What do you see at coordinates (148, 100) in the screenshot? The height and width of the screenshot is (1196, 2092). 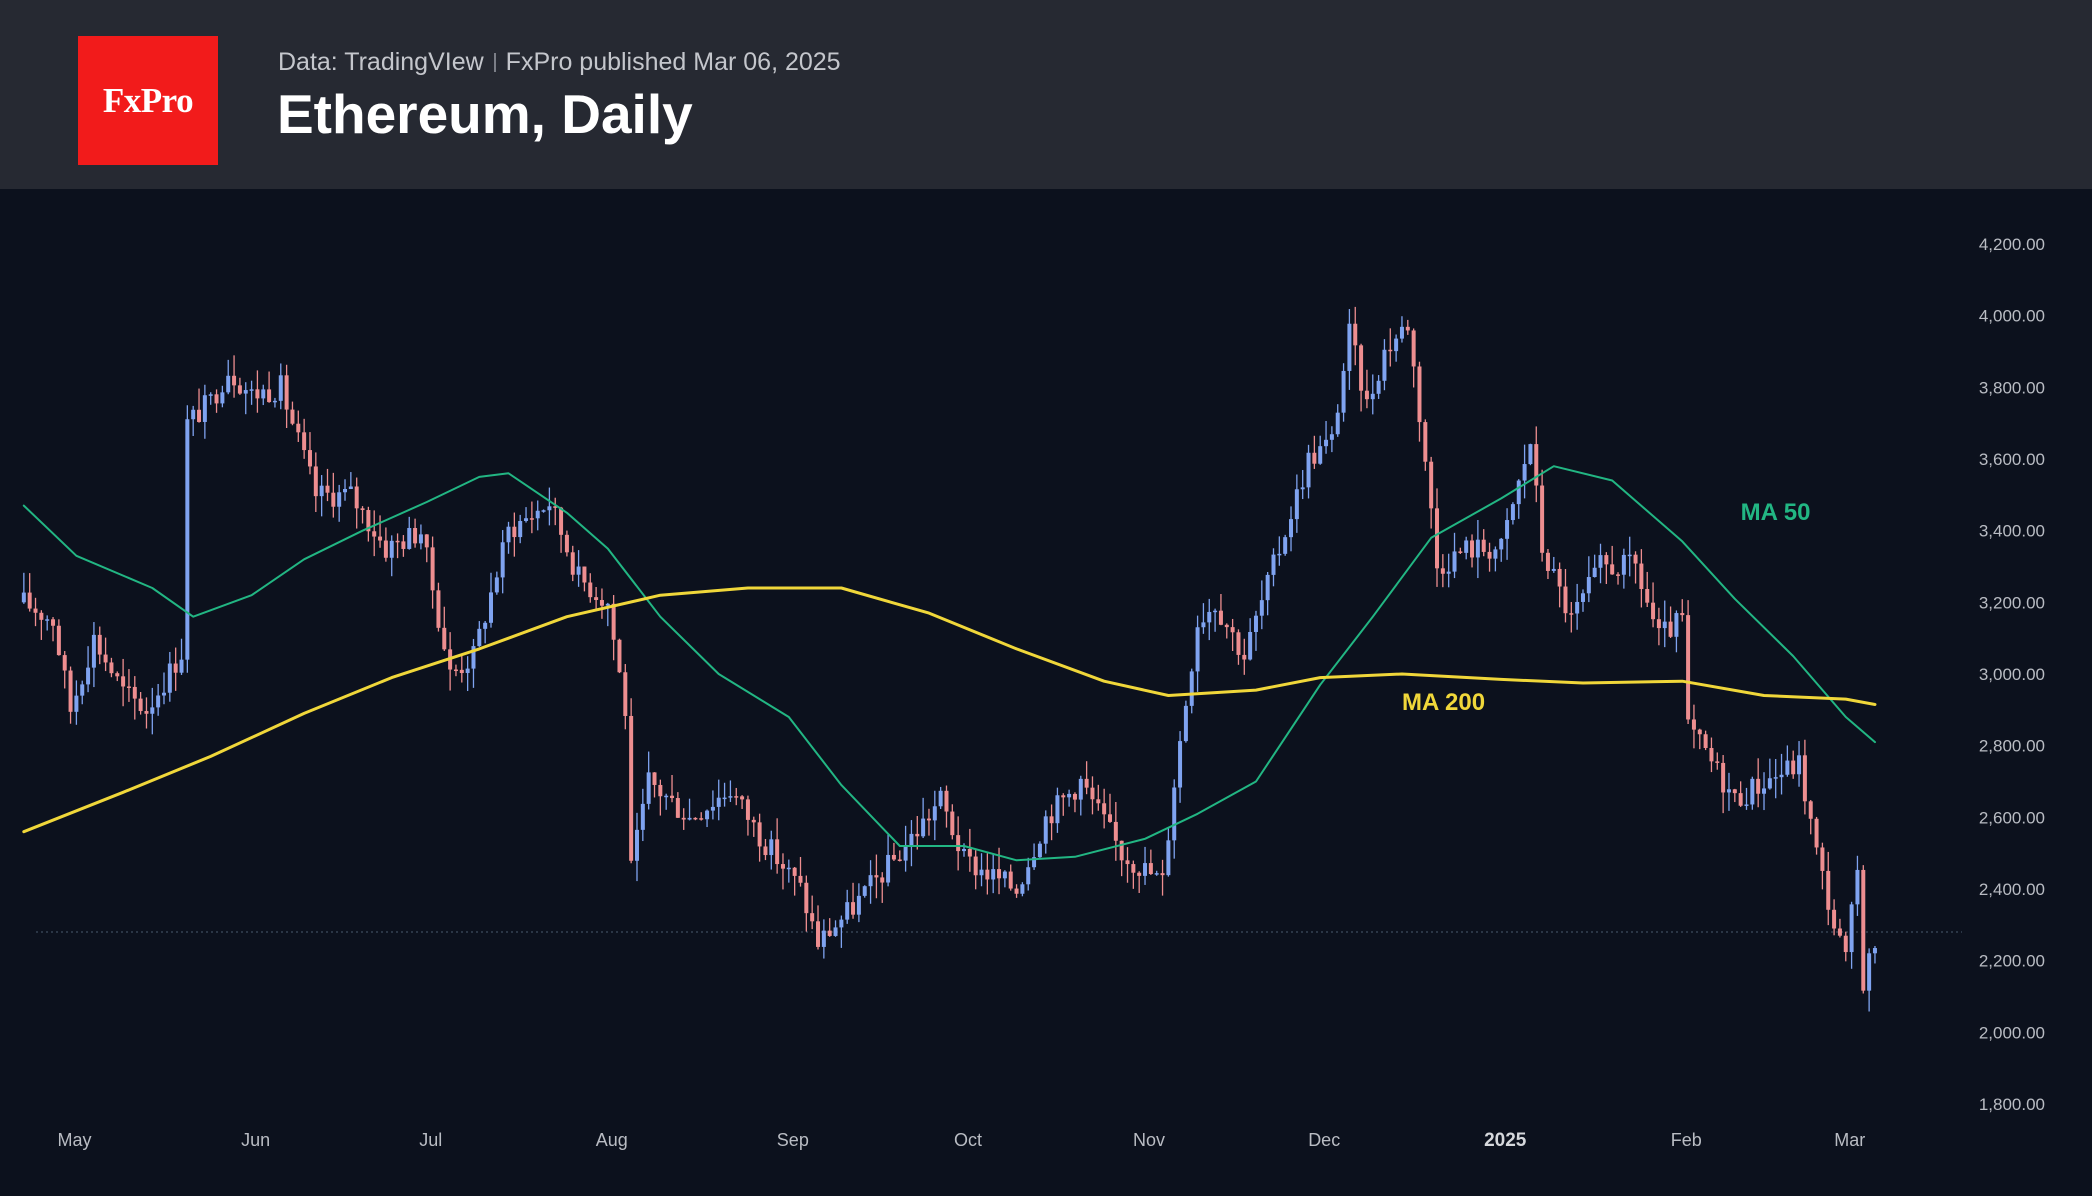 I see `fxpro-logo: FxPro` at bounding box center [148, 100].